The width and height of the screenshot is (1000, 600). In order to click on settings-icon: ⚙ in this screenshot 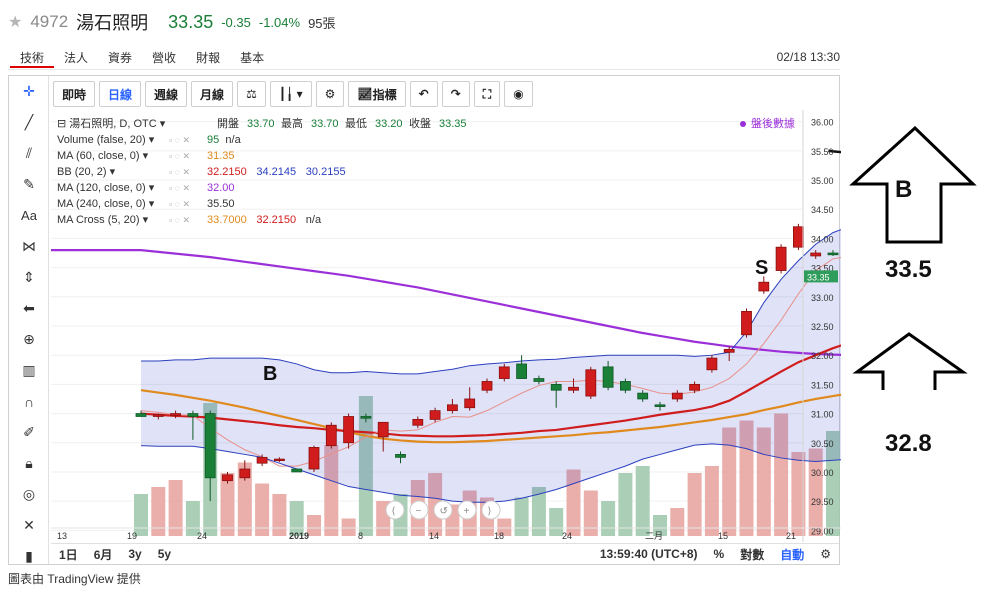, I will do `click(330, 94)`.